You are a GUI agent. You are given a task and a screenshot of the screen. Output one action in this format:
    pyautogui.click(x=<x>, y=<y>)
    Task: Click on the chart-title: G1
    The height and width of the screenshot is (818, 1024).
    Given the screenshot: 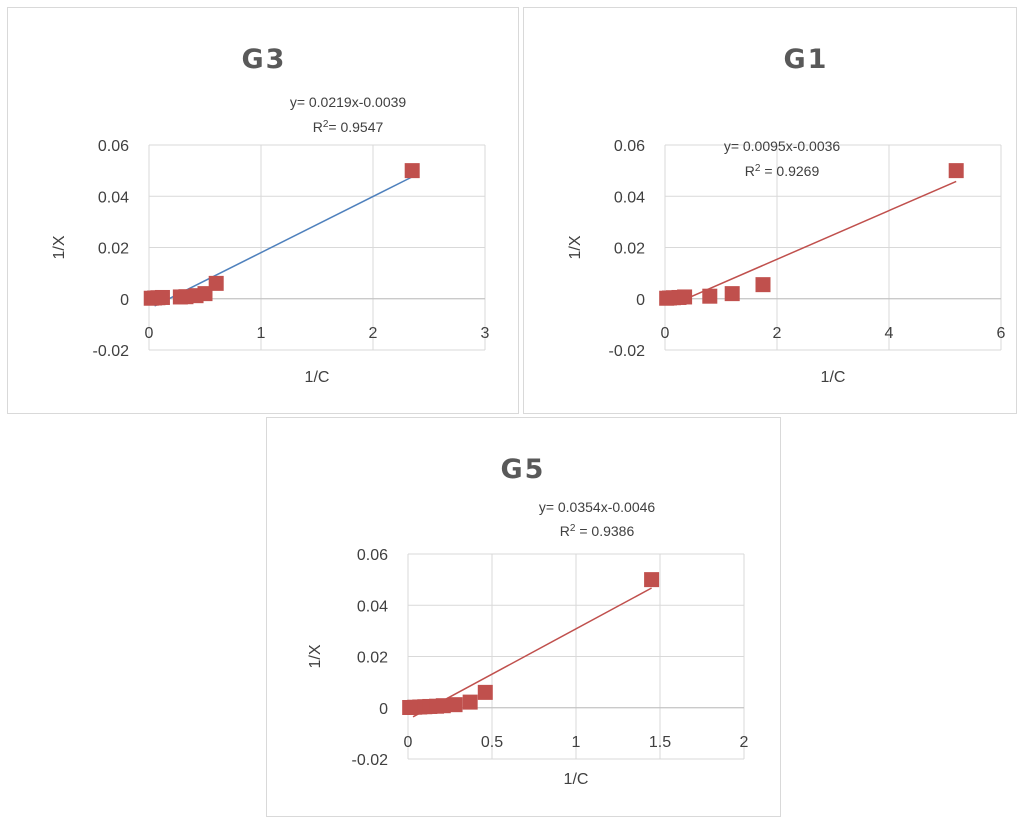 What is the action you would take?
    pyautogui.click(x=806, y=59)
    